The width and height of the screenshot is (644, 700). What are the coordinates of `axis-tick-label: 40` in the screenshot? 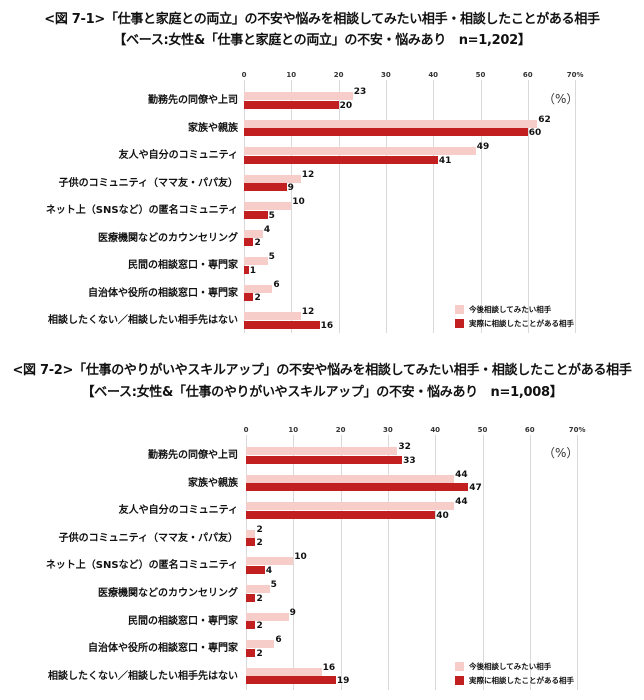 It's located at (433, 75).